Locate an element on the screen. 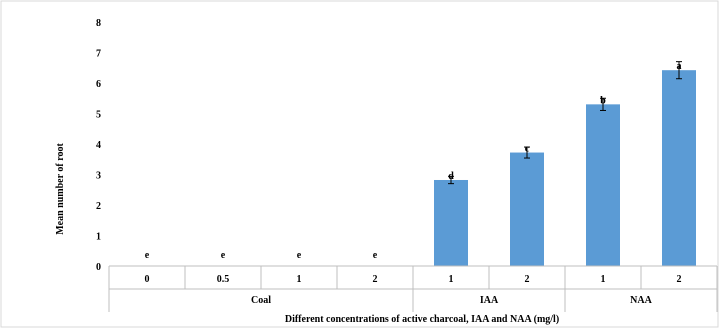 Image resolution: width=719 pixels, height=333 pixels. y-tick-label: 4 is located at coordinates (98, 145).